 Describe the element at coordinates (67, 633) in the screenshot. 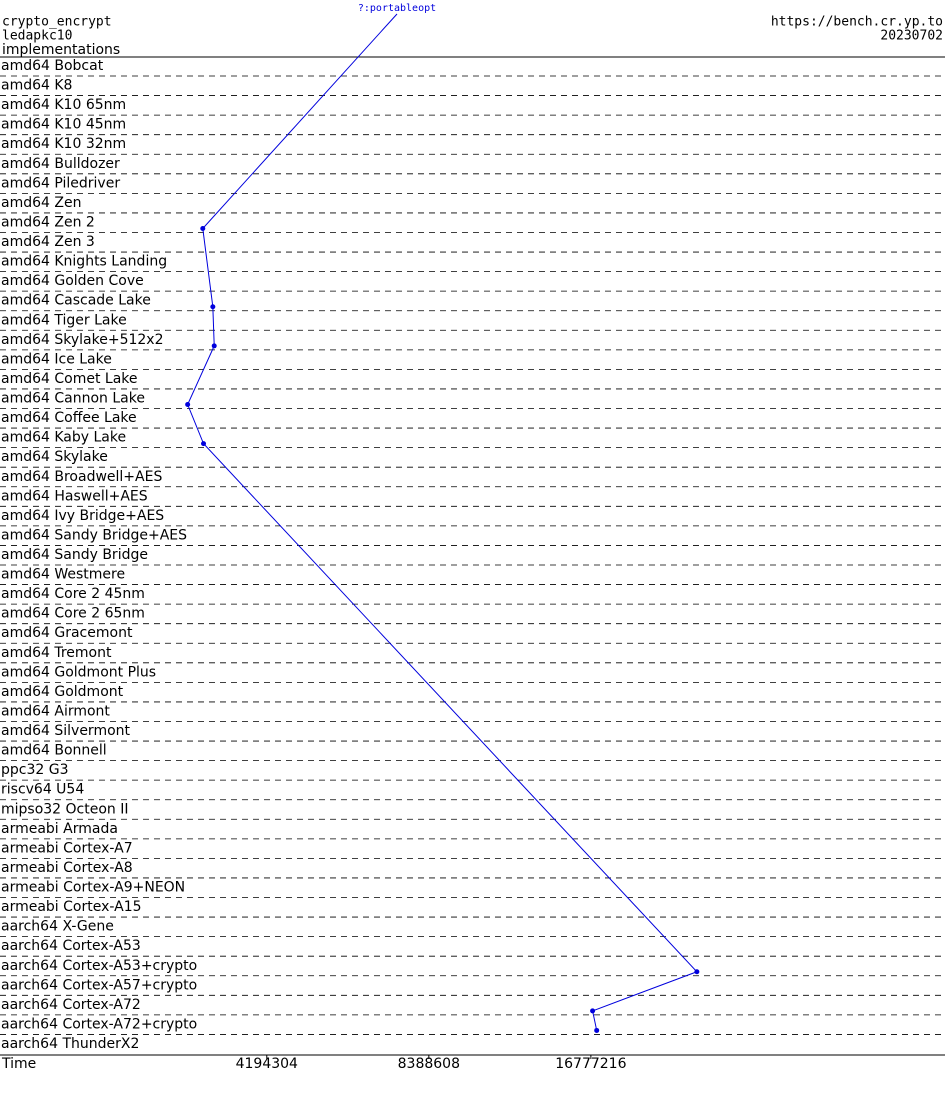

I see `row-label: amd64 Gracemont` at that location.